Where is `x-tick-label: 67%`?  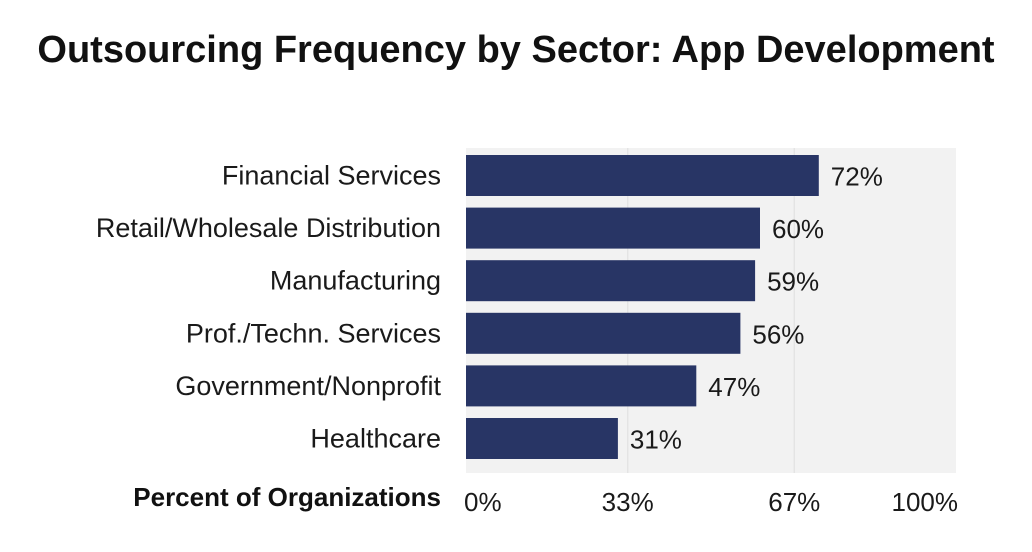 x-tick-label: 67% is located at coordinates (794, 502).